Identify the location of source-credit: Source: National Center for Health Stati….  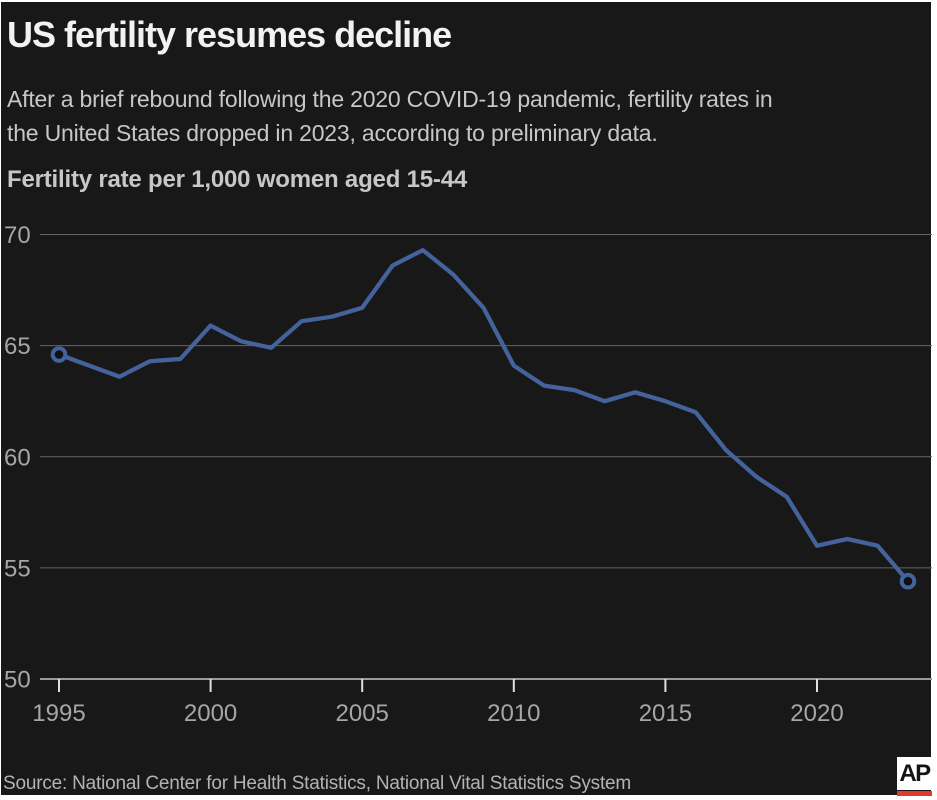
(317, 783).